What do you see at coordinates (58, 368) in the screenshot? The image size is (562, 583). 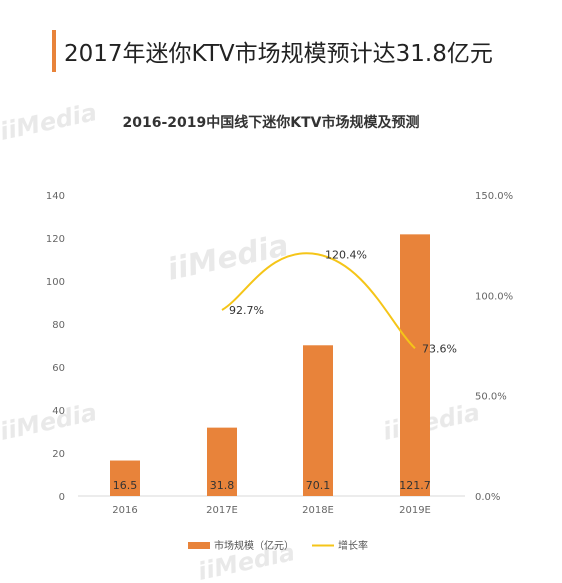 I see `y-left-tick-label: 60` at bounding box center [58, 368].